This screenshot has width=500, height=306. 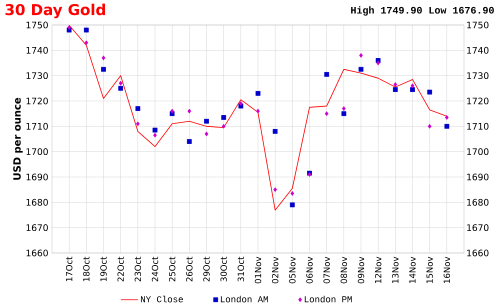 I want to click on y-tick-label: 1750, so click(x=37, y=25).